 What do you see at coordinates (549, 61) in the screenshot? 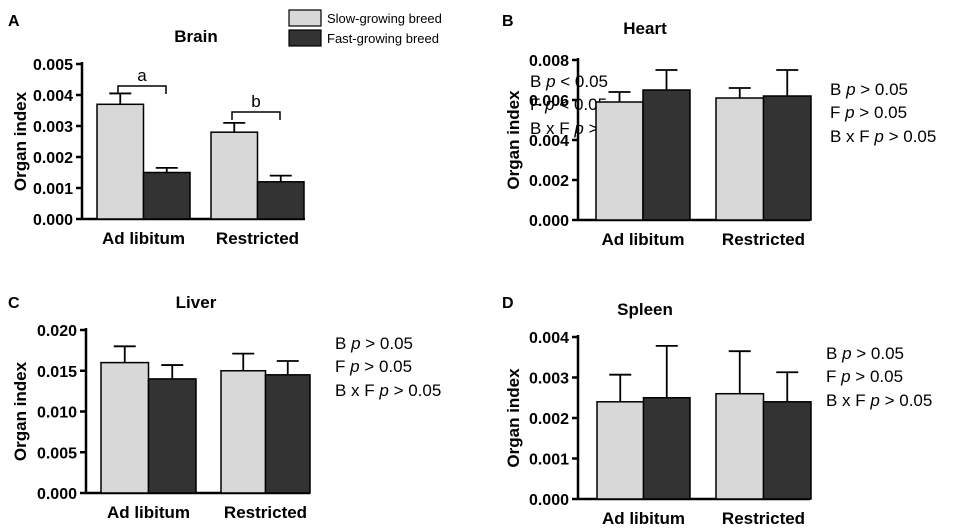
I see `y-tick-label: 0.008` at bounding box center [549, 61].